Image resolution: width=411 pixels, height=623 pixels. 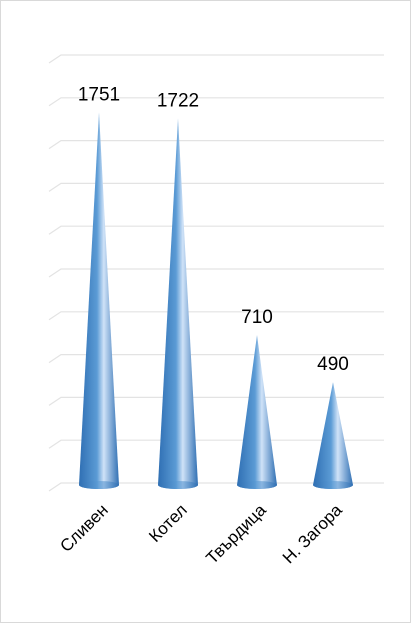 What do you see at coordinates (99, 94) in the screenshot?
I see `data-label: 1751` at bounding box center [99, 94].